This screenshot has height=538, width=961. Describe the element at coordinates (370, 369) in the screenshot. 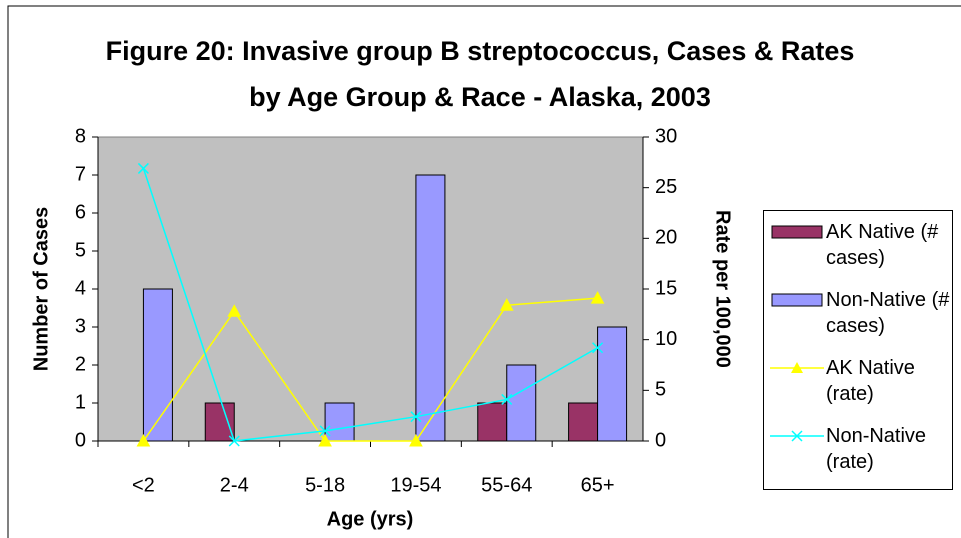

I see `line` at that location.